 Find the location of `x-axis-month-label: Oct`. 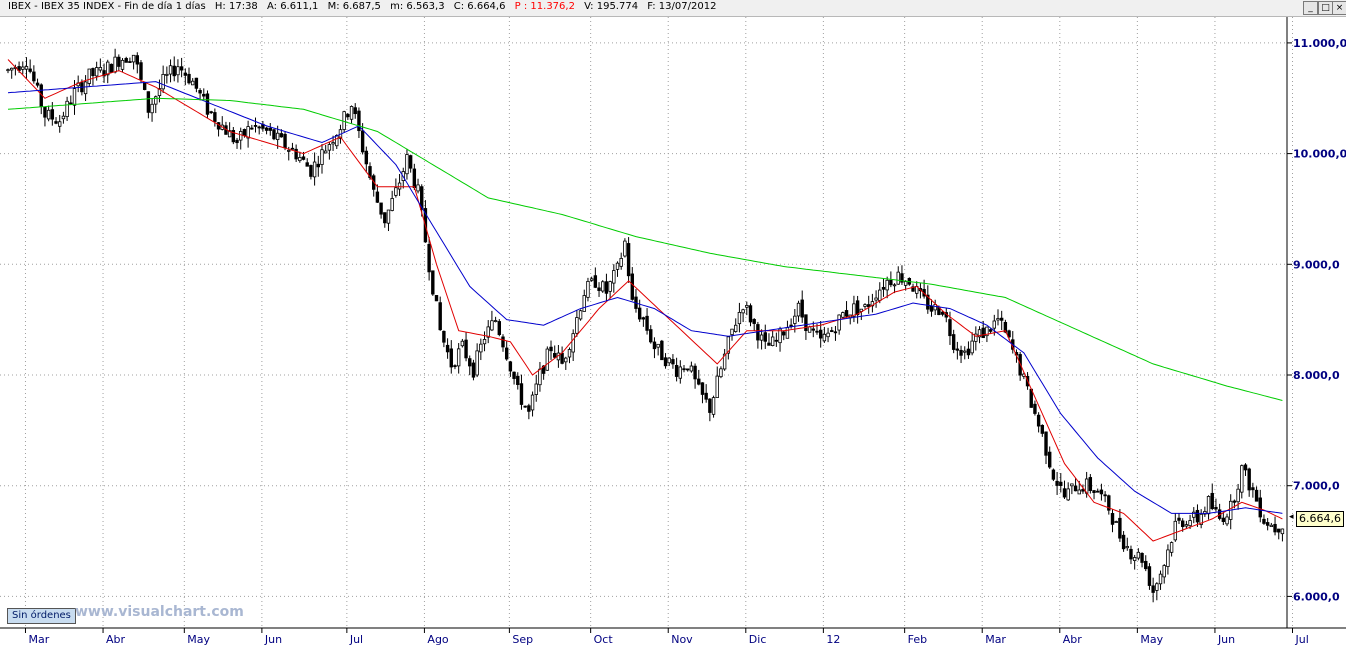

x-axis-month-label: Oct is located at coordinates (604, 639).